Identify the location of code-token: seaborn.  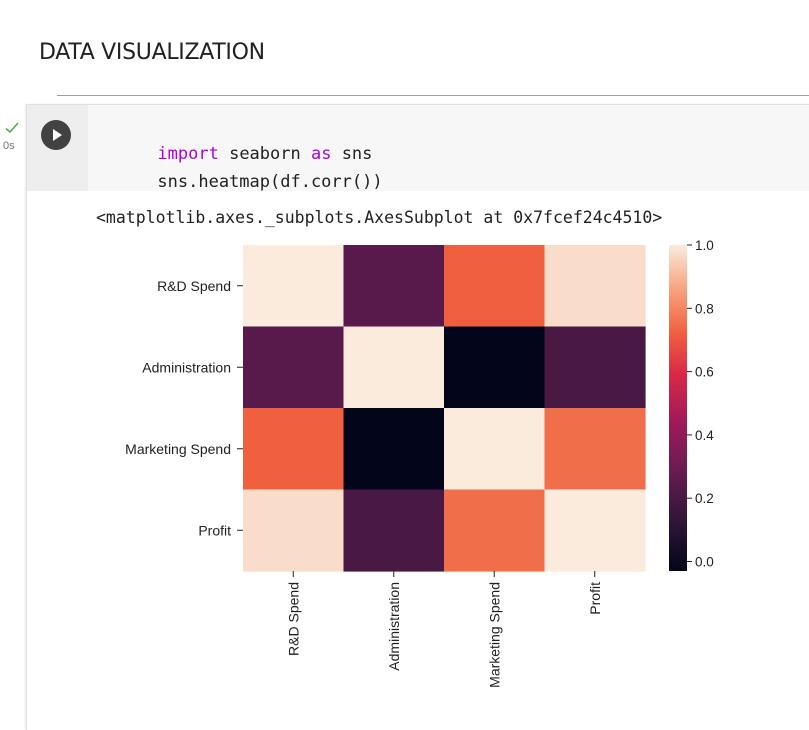
(264, 154).